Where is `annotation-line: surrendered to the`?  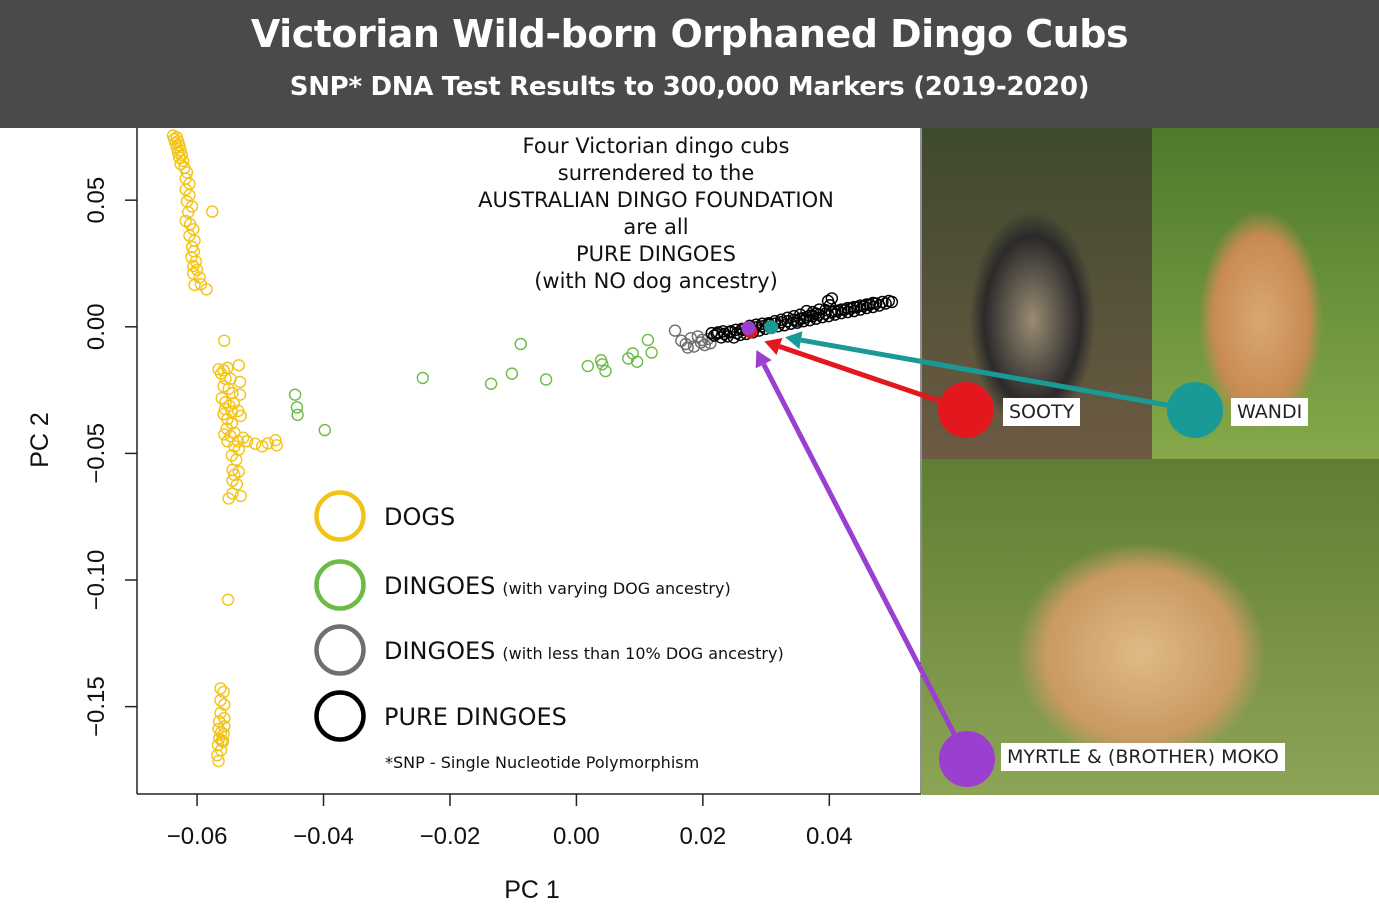
annotation-line: surrendered to the is located at coordinates (656, 173).